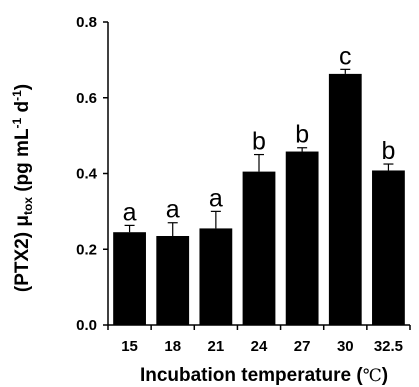 The width and height of the screenshot is (419, 387). Describe the element at coordinates (172, 346) in the screenshot. I see `x-tick-label: 18` at that location.